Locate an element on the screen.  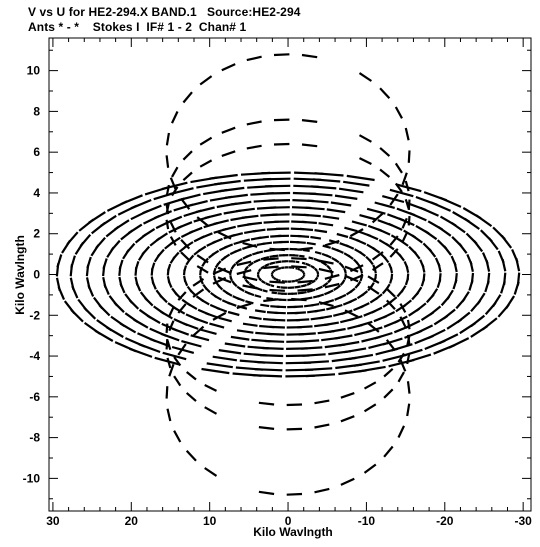
x-tick-label: 10 is located at coordinates (210, 521).